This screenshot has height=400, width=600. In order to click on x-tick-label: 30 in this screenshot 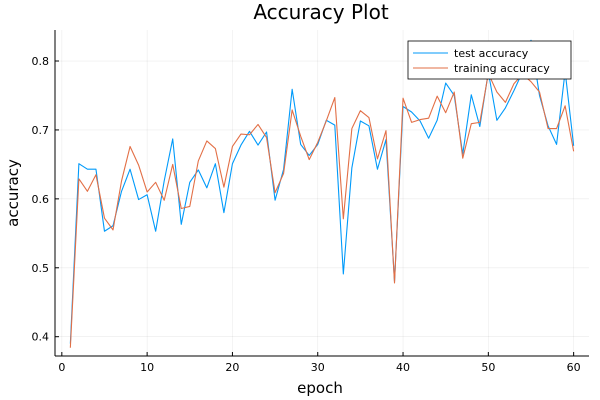, I will do `click(318, 367)`.